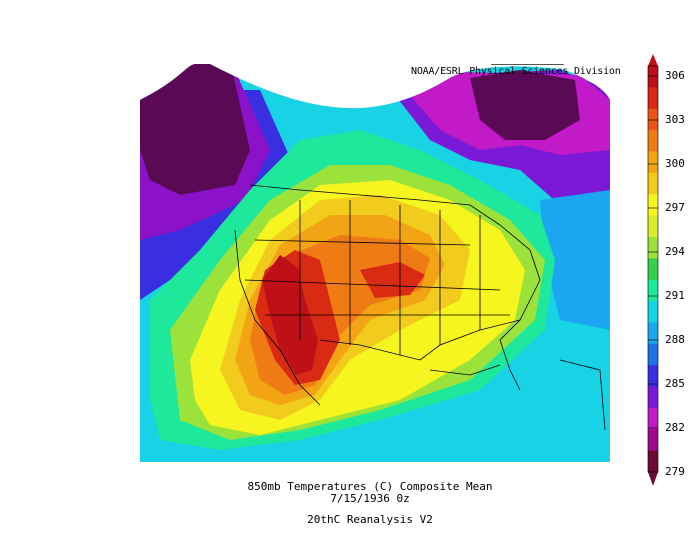 This screenshot has width=700, height=545. What do you see at coordinates (675, 75) in the screenshot?
I see `colorbar-tick-label: 306` at bounding box center [675, 75].